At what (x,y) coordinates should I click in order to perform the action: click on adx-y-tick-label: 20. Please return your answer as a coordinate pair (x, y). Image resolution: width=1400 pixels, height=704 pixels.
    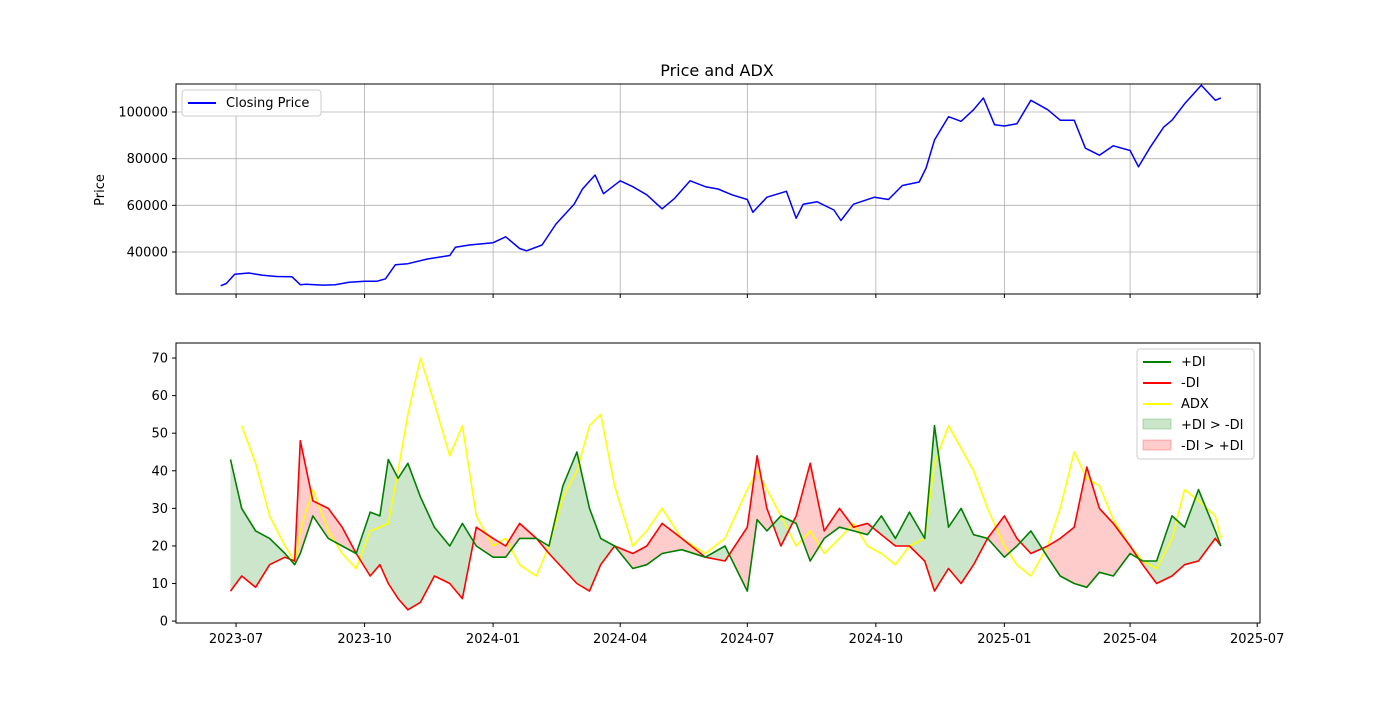
    Looking at the image, I should click on (159, 546).